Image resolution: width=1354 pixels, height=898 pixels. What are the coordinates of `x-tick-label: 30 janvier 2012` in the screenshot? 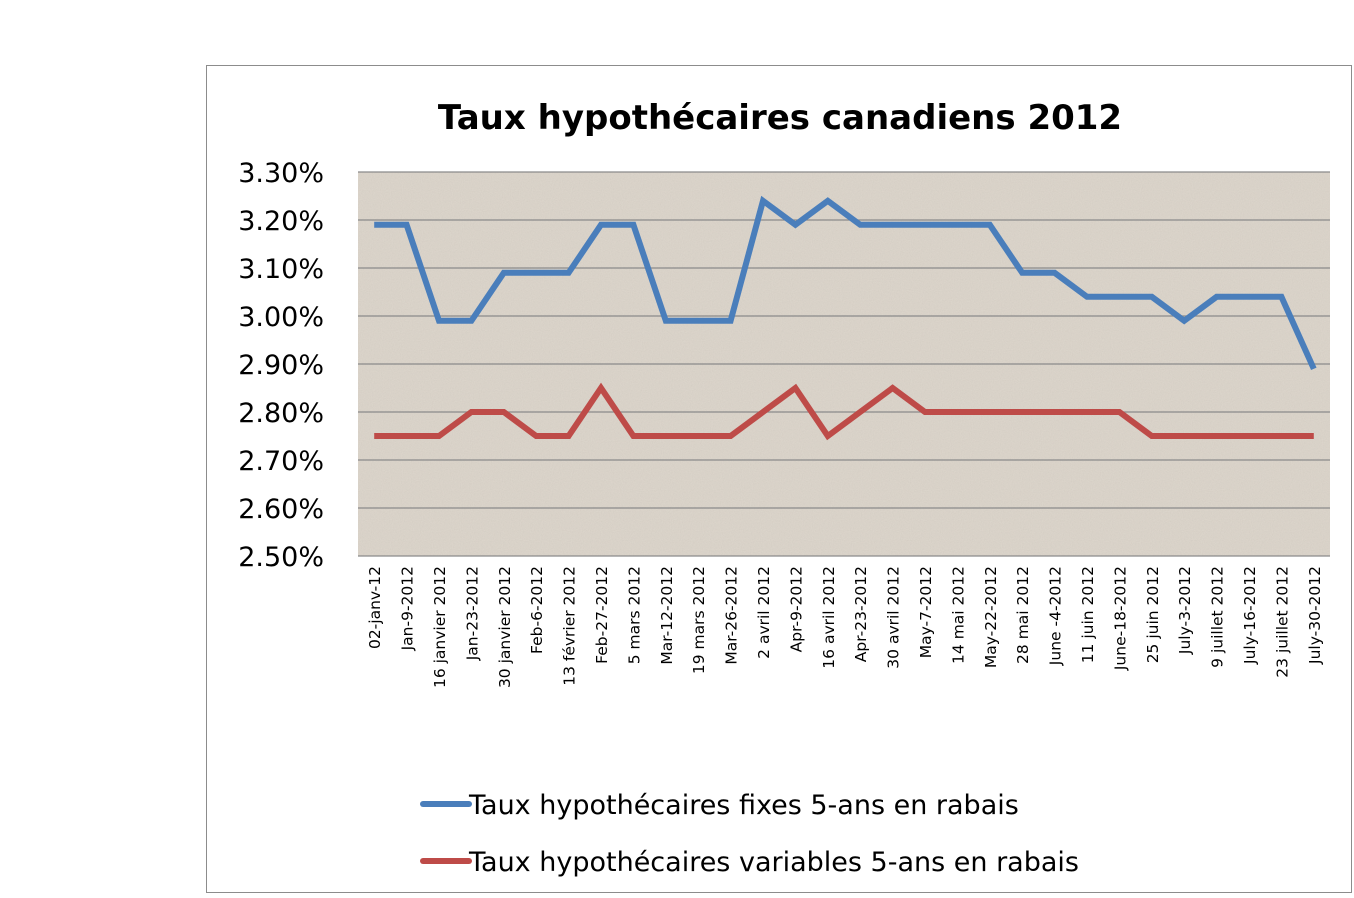 It's located at (505, 627).